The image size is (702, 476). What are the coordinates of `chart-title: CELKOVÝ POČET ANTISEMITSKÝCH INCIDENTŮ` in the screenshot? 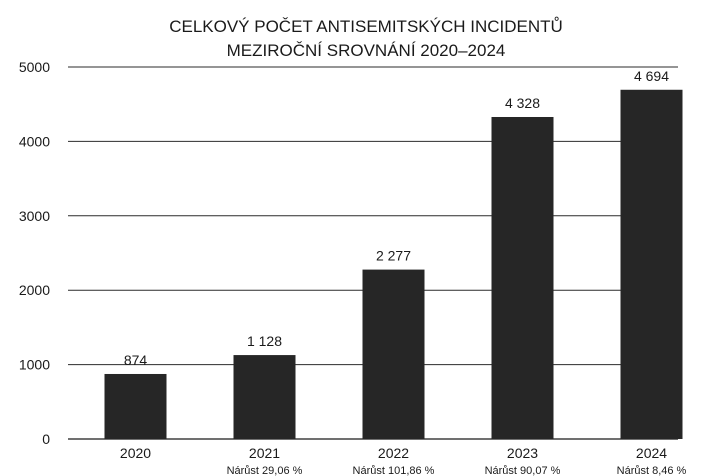 It's located at (366, 26).